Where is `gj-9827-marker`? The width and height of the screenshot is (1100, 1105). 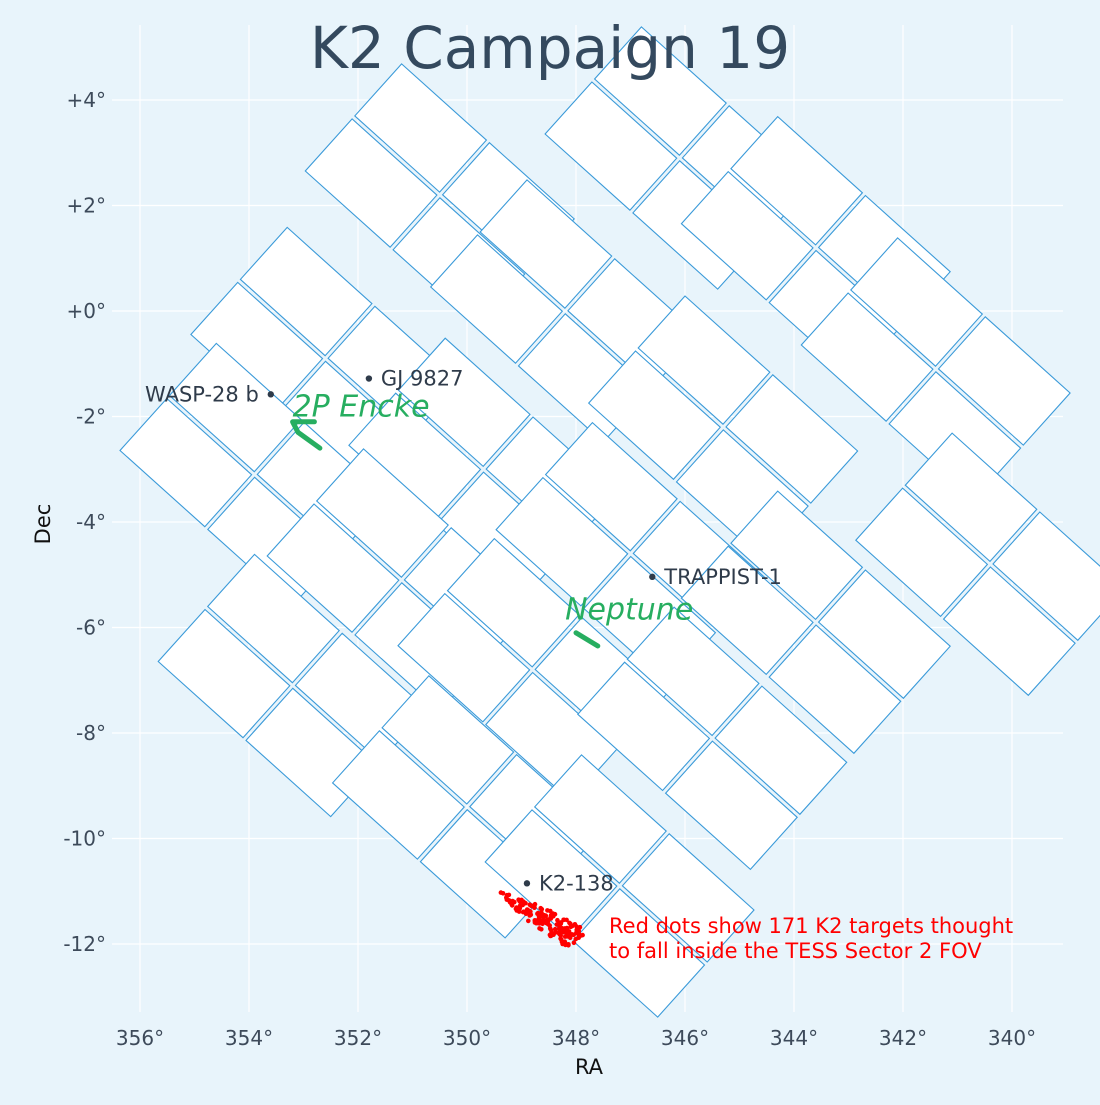
gj-9827-marker is located at coordinates (369, 378).